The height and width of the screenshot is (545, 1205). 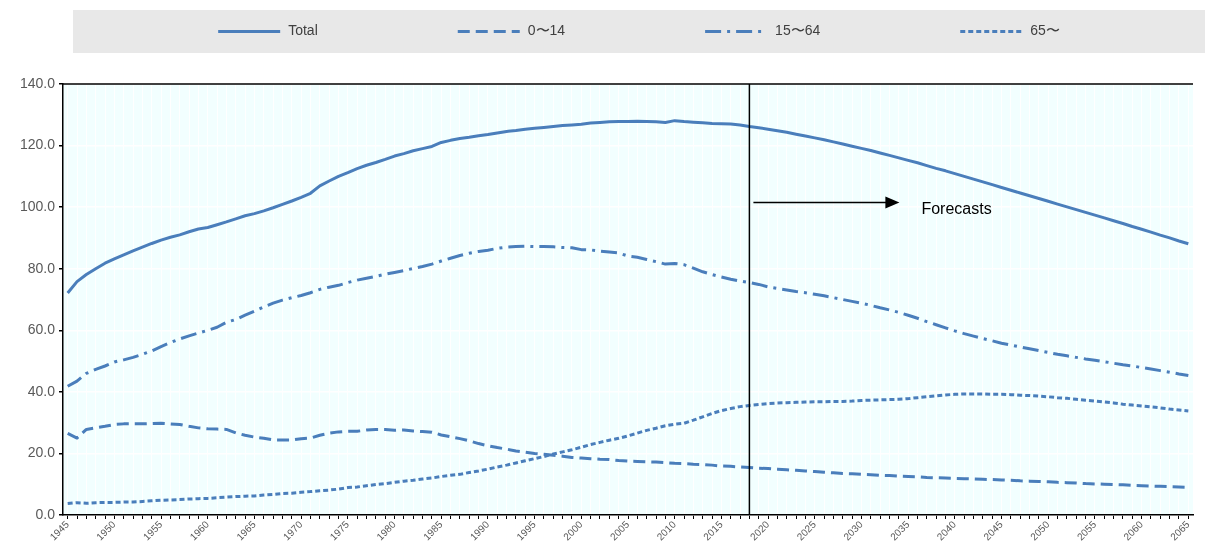 I want to click on y-tick-label: 20.0, so click(x=41, y=452).